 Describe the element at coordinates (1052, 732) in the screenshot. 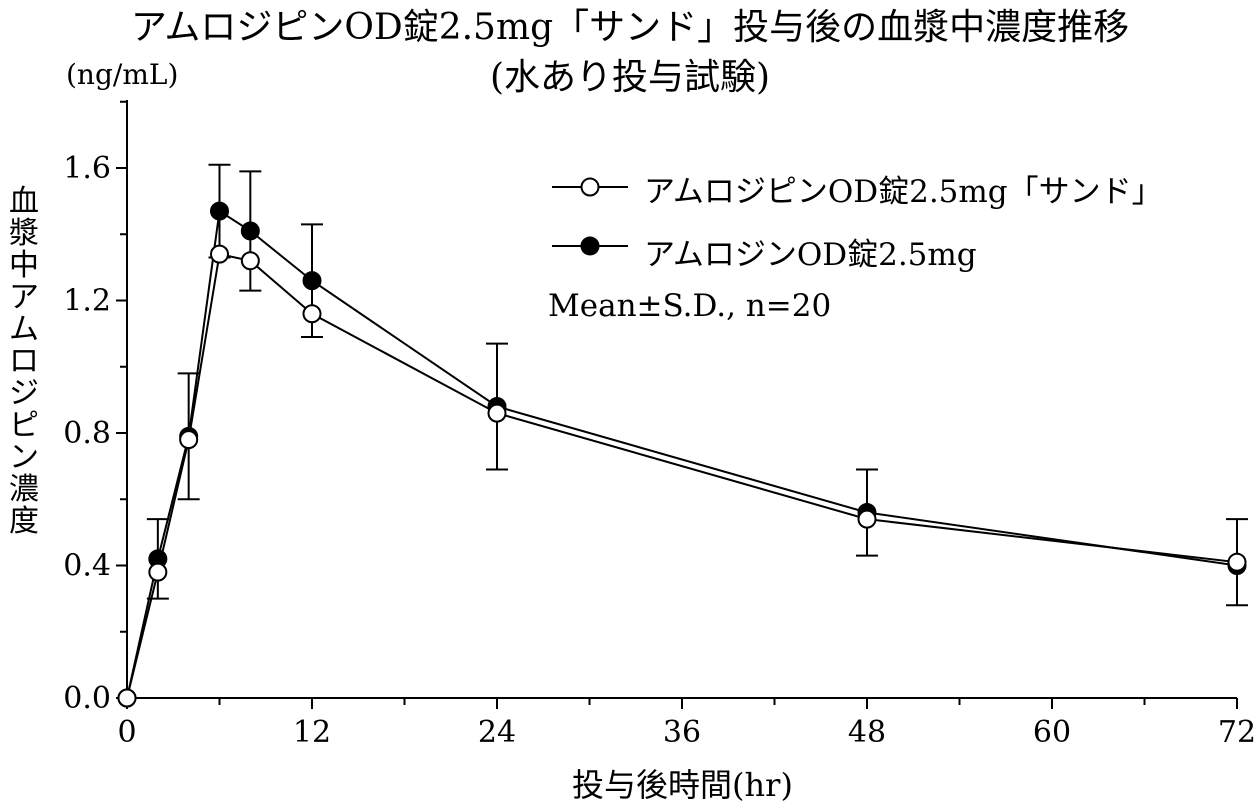

I see `x-tick-label: 60` at that location.